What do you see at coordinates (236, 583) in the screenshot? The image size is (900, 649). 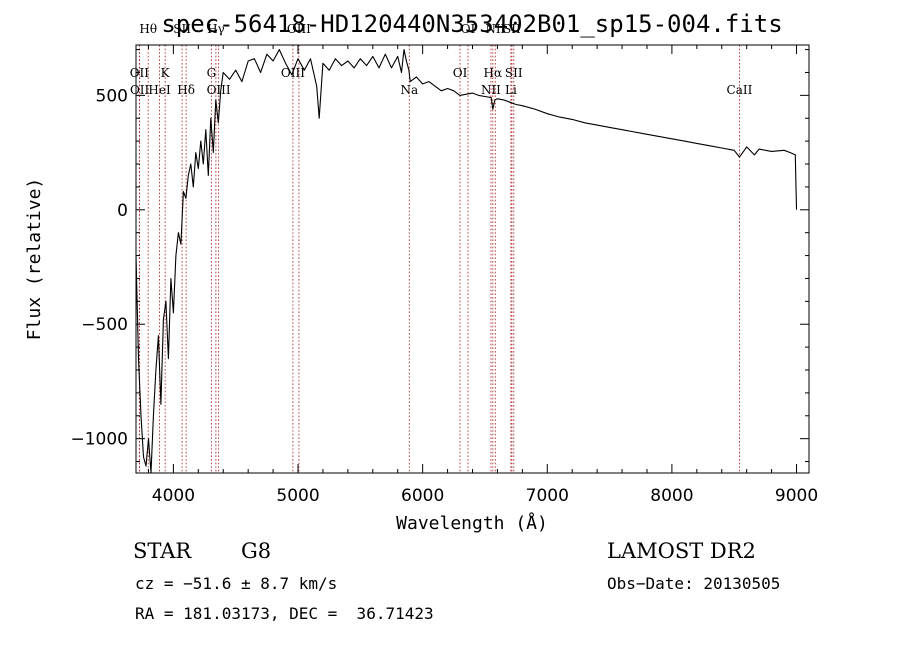 I see `redshift-velocity: cz = −51.6 ± 8.7 km/s` at bounding box center [236, 583].